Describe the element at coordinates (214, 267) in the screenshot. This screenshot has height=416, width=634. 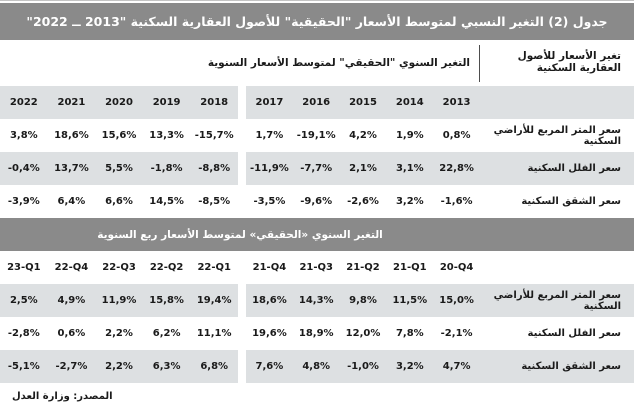
I see `quarter-header-cell: 22-Q1` at that location.